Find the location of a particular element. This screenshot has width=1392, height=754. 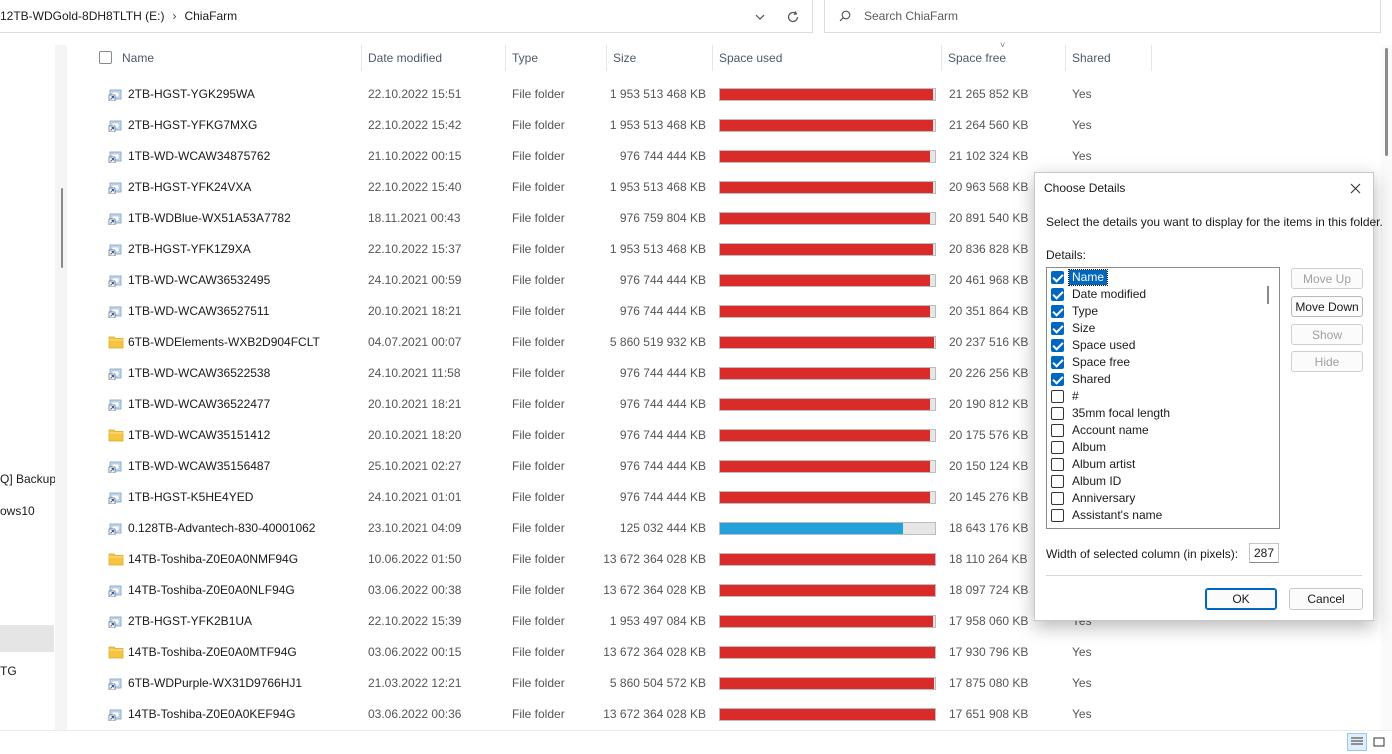

search-input is located at coordinates (1104, 16).